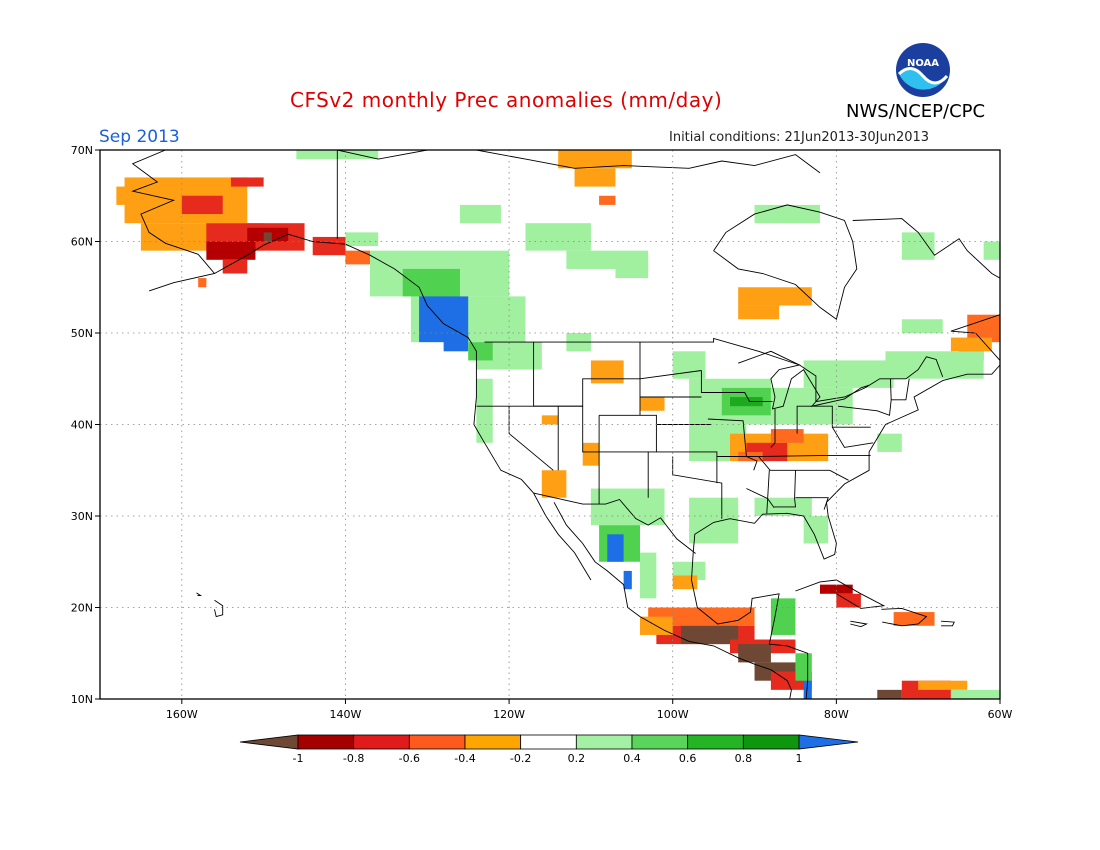 The width and height of the screenshot is (1100, 850). Describe the element at coordinates (799, 758) in the screenshot. I see `colorbar-label: 1` at that location.